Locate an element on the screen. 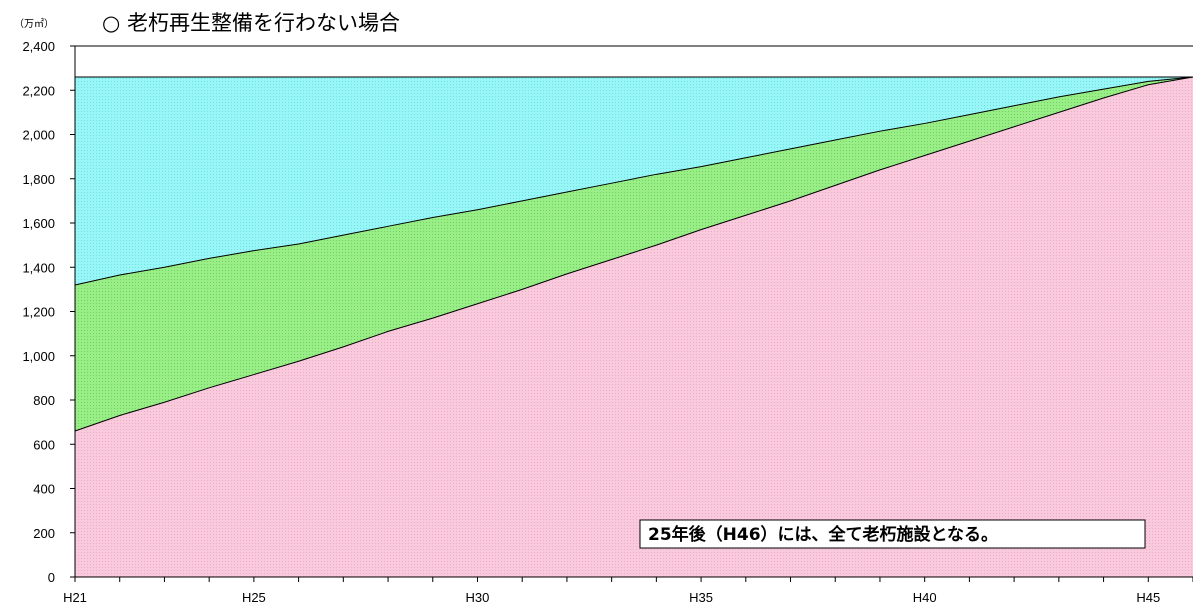 The width and height of the screenshot is (1193, 608). annotation-frame is located at coordinates (892, 534).